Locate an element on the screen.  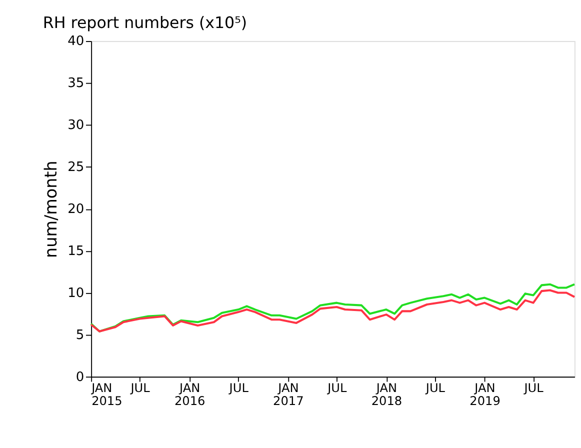
y-tick-label: 20 is located at coordinates (76, 210).